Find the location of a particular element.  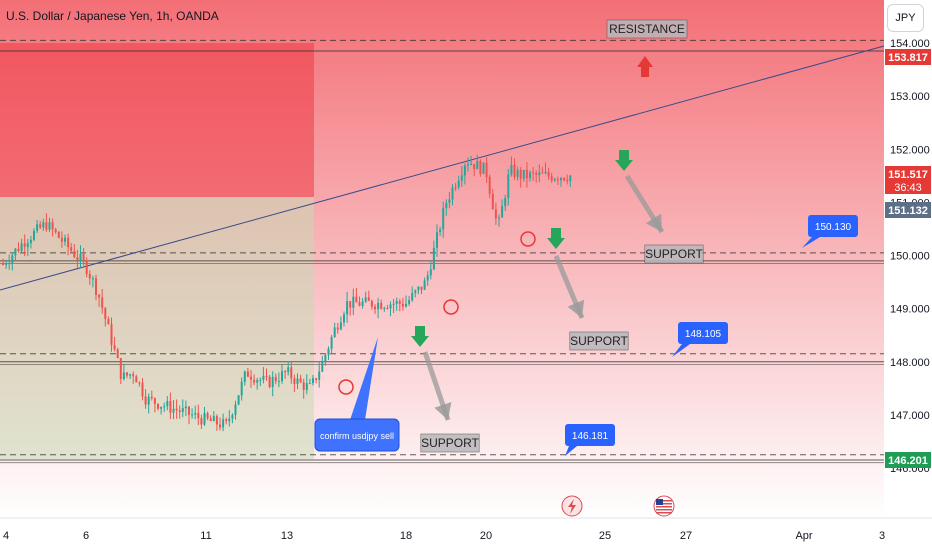

resistance-up-arrow-icon is located at coordinates (645, 66).